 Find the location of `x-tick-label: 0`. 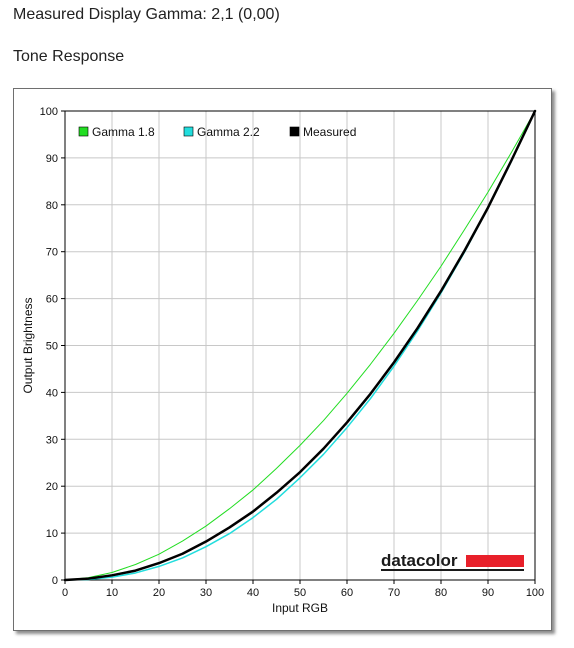

x-tick-label: 0 is located at coordinates (65, 593).